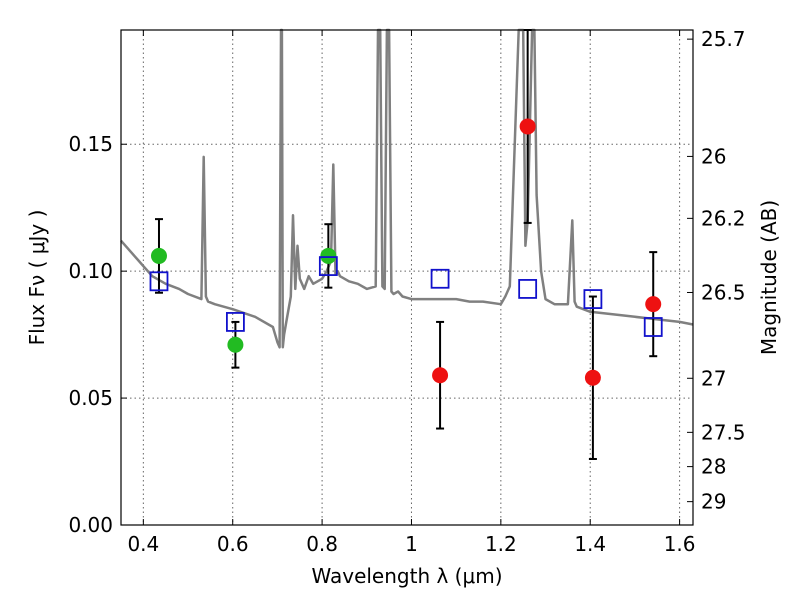 The width and height of the screenshot is (800, 600). I want to click on right-tick-label: 26, so click(713, 156).